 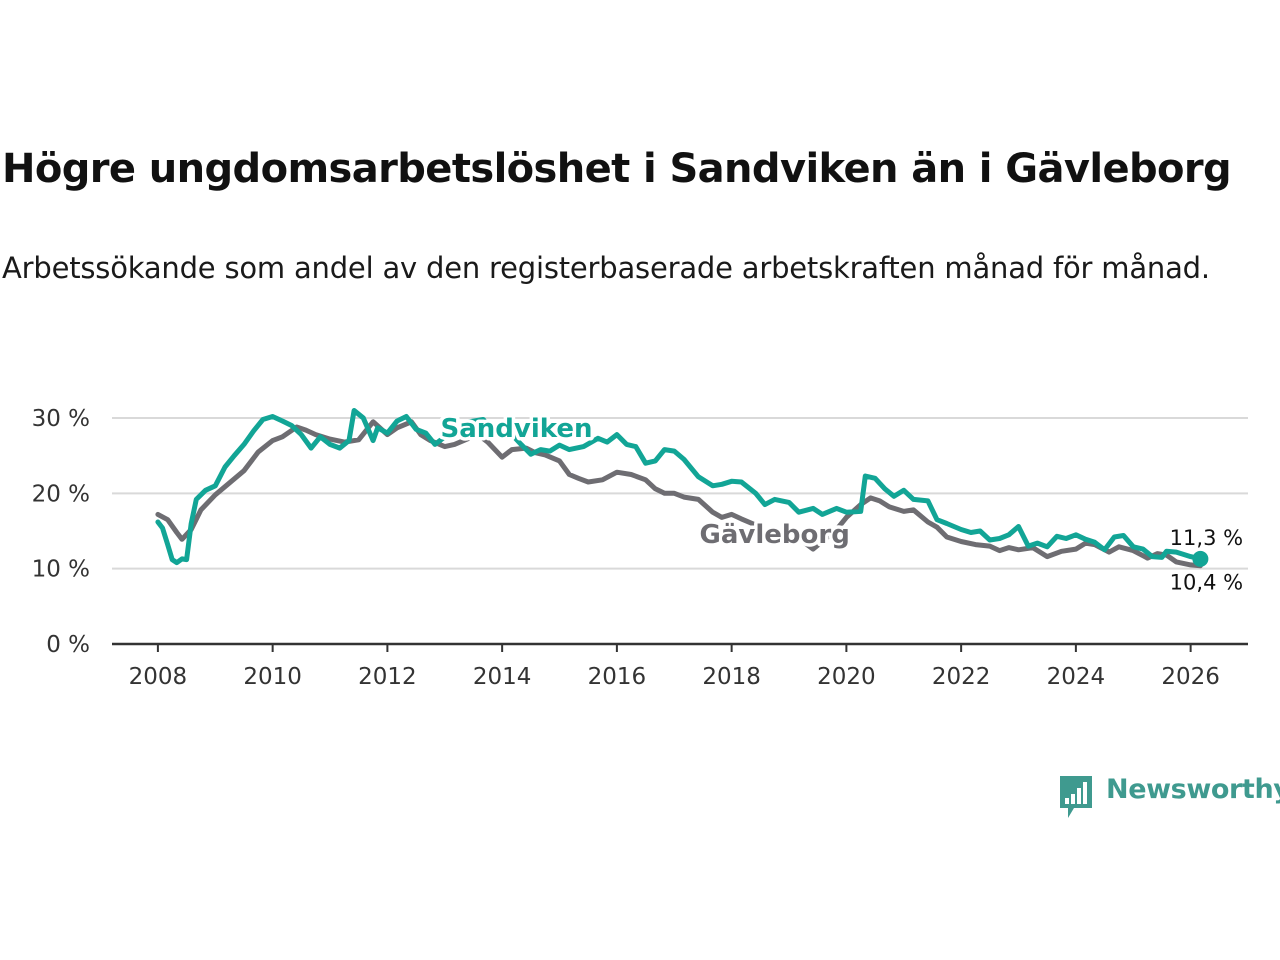 I want to click on bar-chart-speech-bubble-icon, so click(x=1076, y=797).